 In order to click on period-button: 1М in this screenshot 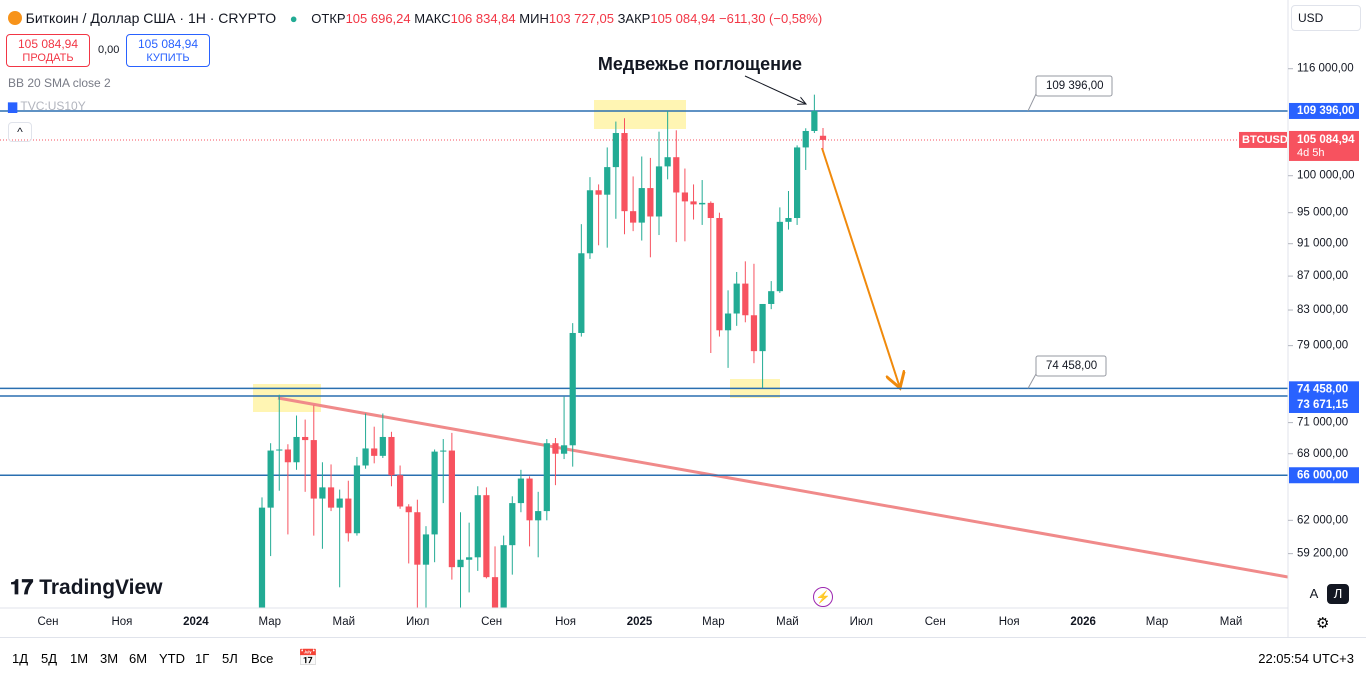, I will do `click(79, 658)`.